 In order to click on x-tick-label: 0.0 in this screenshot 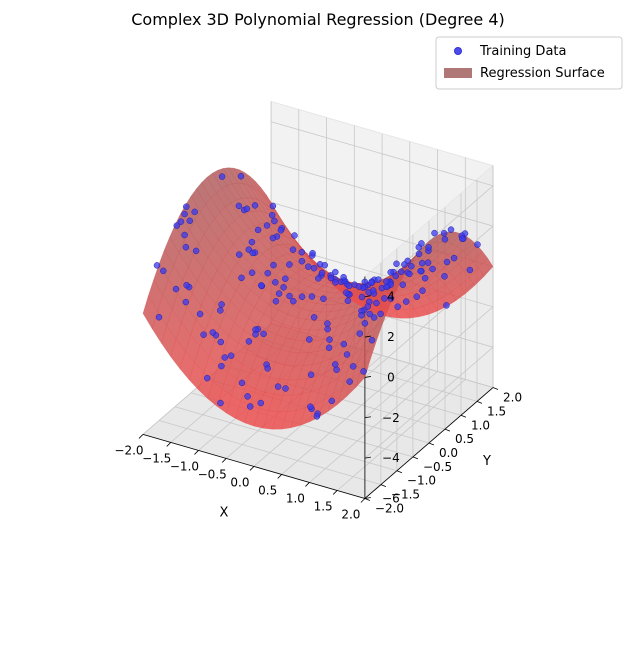, I will do `click(239, 482)`.